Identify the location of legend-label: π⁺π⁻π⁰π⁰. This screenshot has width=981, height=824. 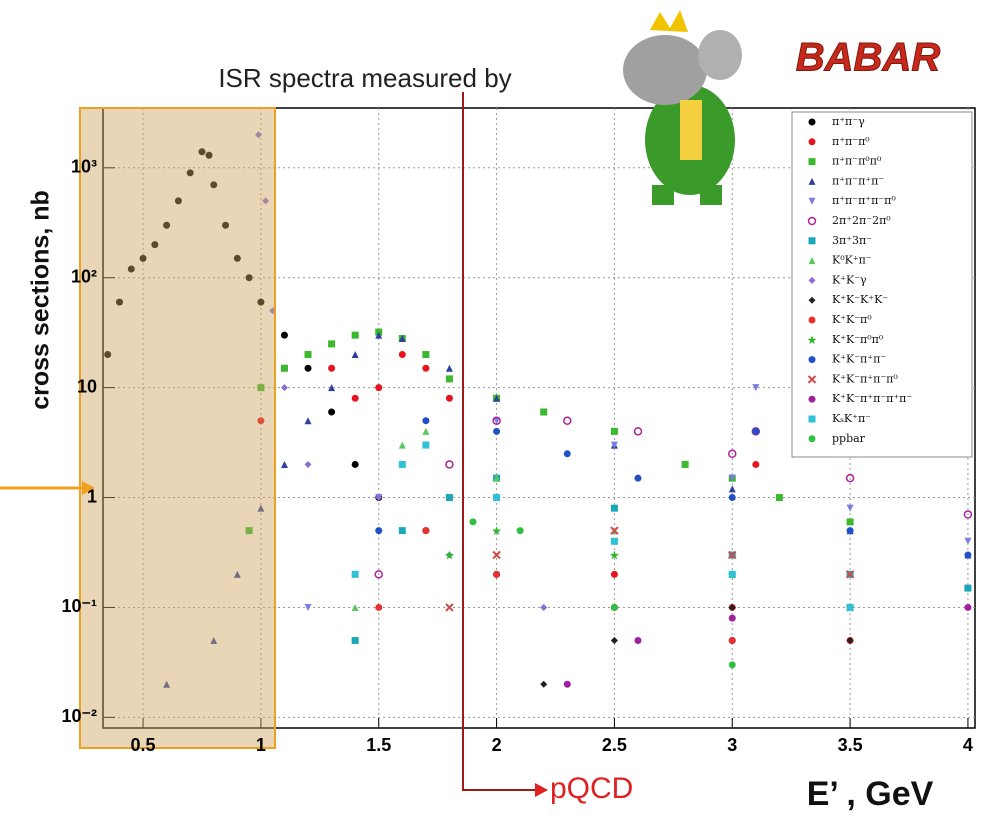
(857, 161).